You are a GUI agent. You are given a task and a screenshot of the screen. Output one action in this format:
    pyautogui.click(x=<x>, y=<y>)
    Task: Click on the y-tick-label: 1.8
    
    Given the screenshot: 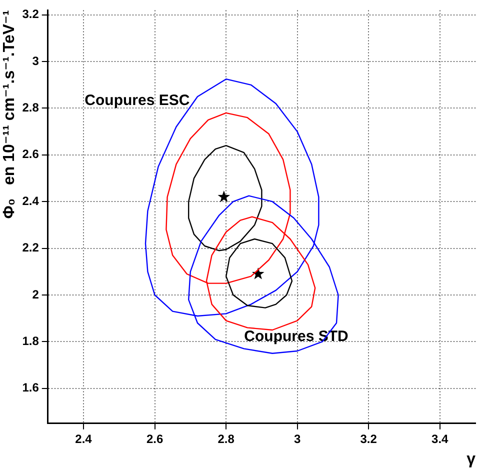 What is the action you would take?
    pyautogui.click(x=31, y=341)
    